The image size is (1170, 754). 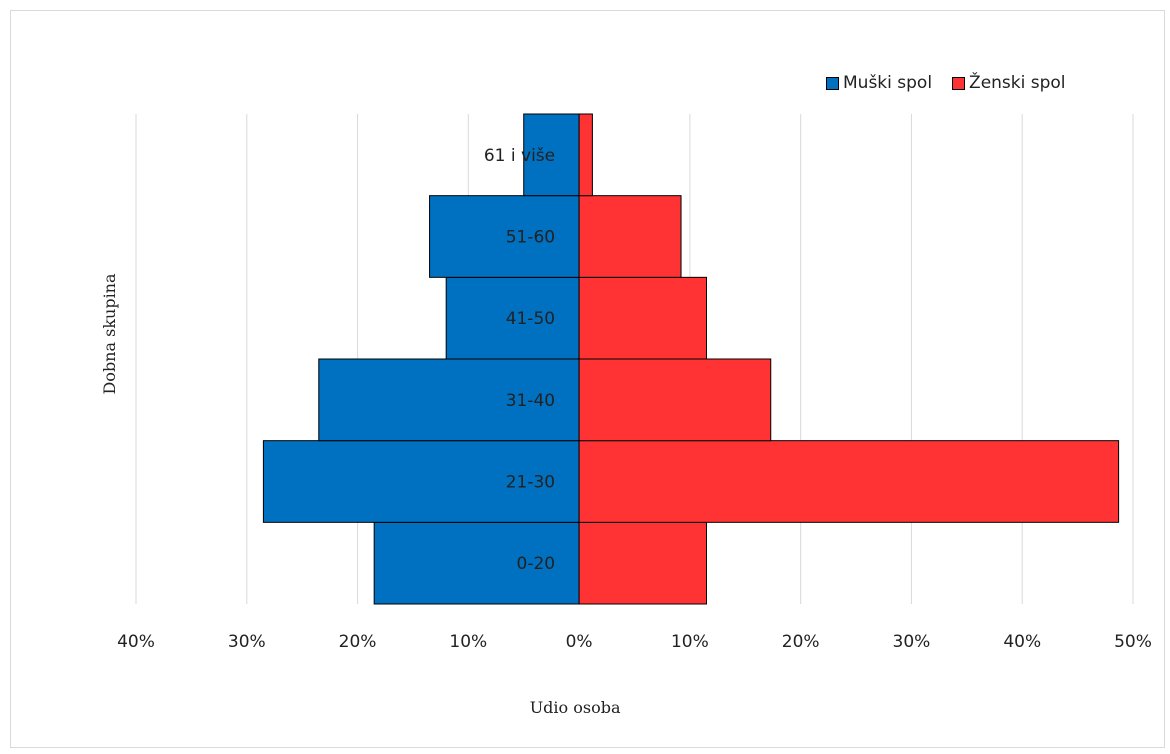 I want to click on legend-item-female: Ženski spol, so click(x=1009, y=83).